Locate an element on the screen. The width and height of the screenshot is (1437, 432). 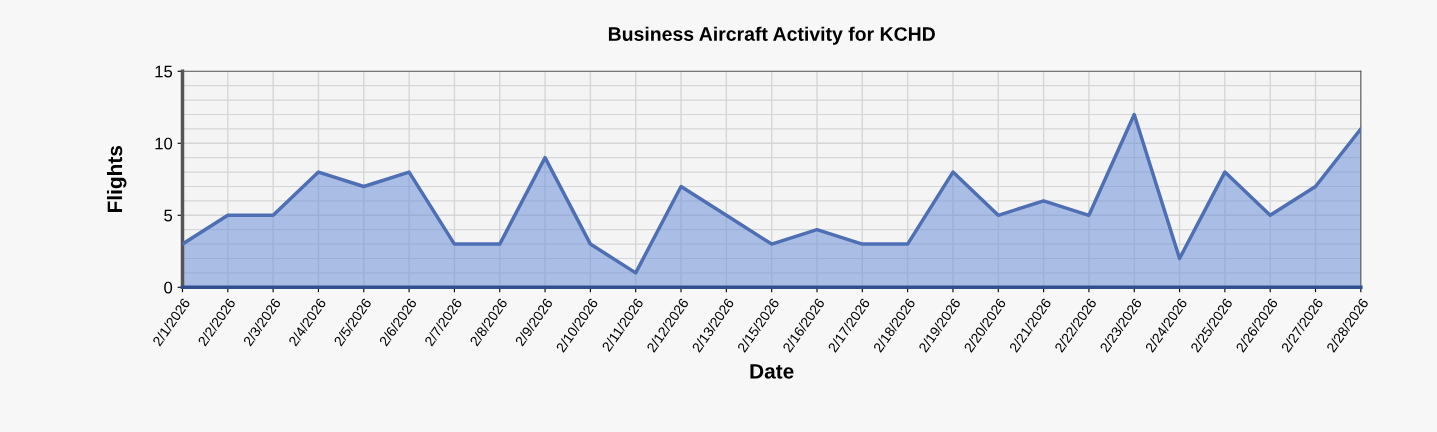
chart-title: Business Aircraft Activity for KCHD is located at coordinates (771, 35).